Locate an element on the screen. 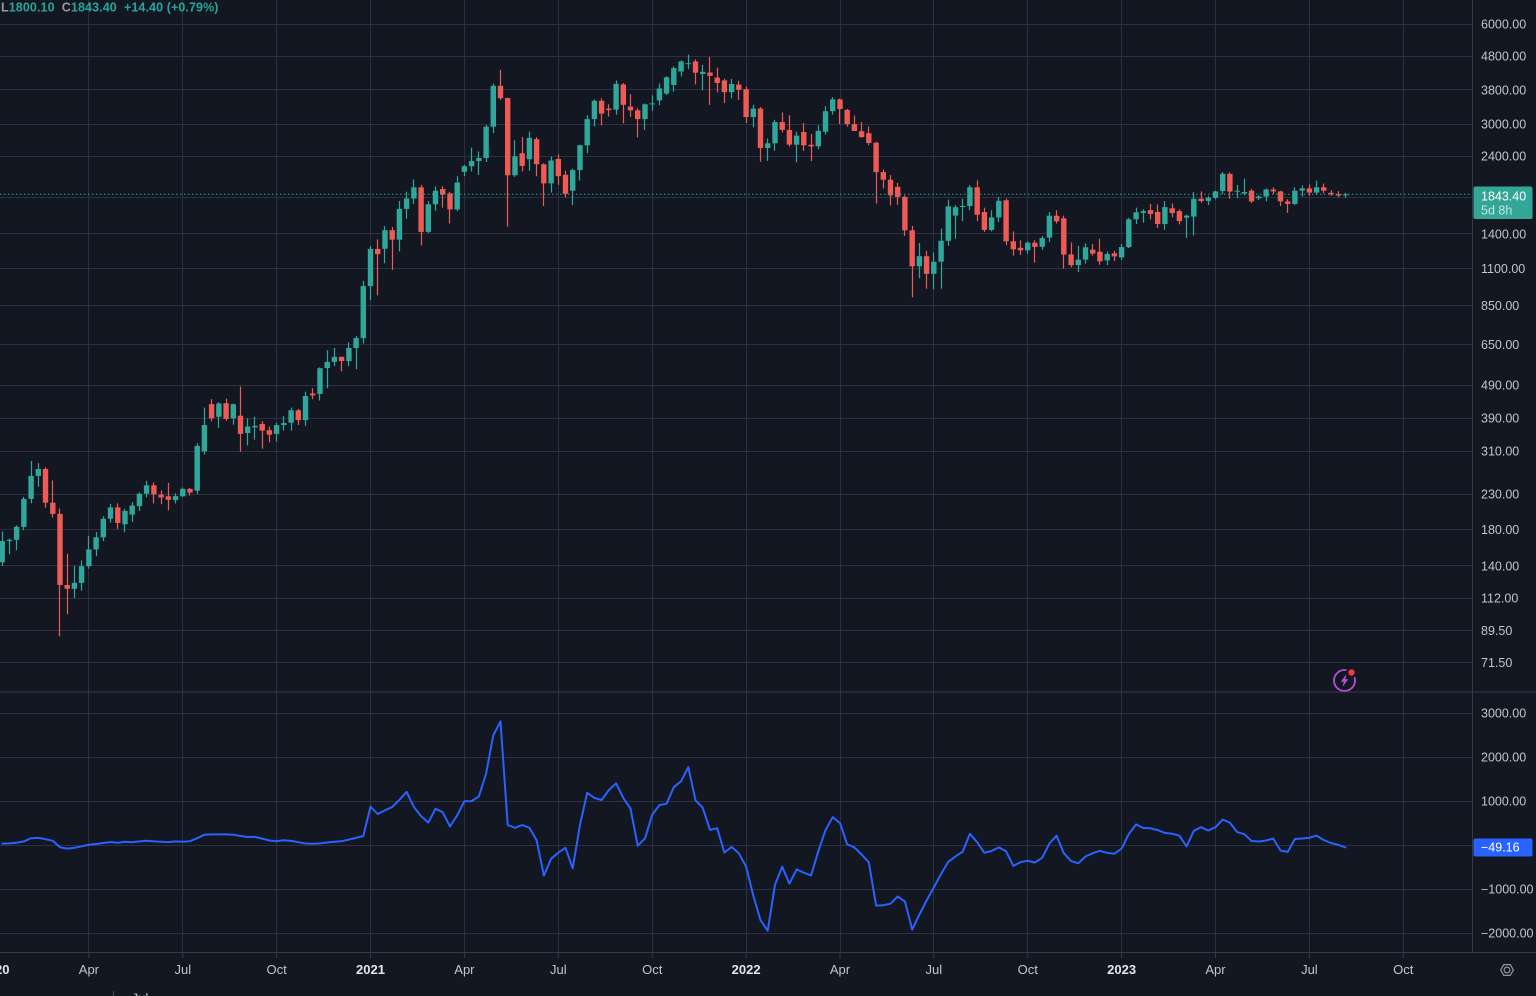 The image size is (1536, 996). svg-text: 390.00 is located at coordinates (1500, 419).